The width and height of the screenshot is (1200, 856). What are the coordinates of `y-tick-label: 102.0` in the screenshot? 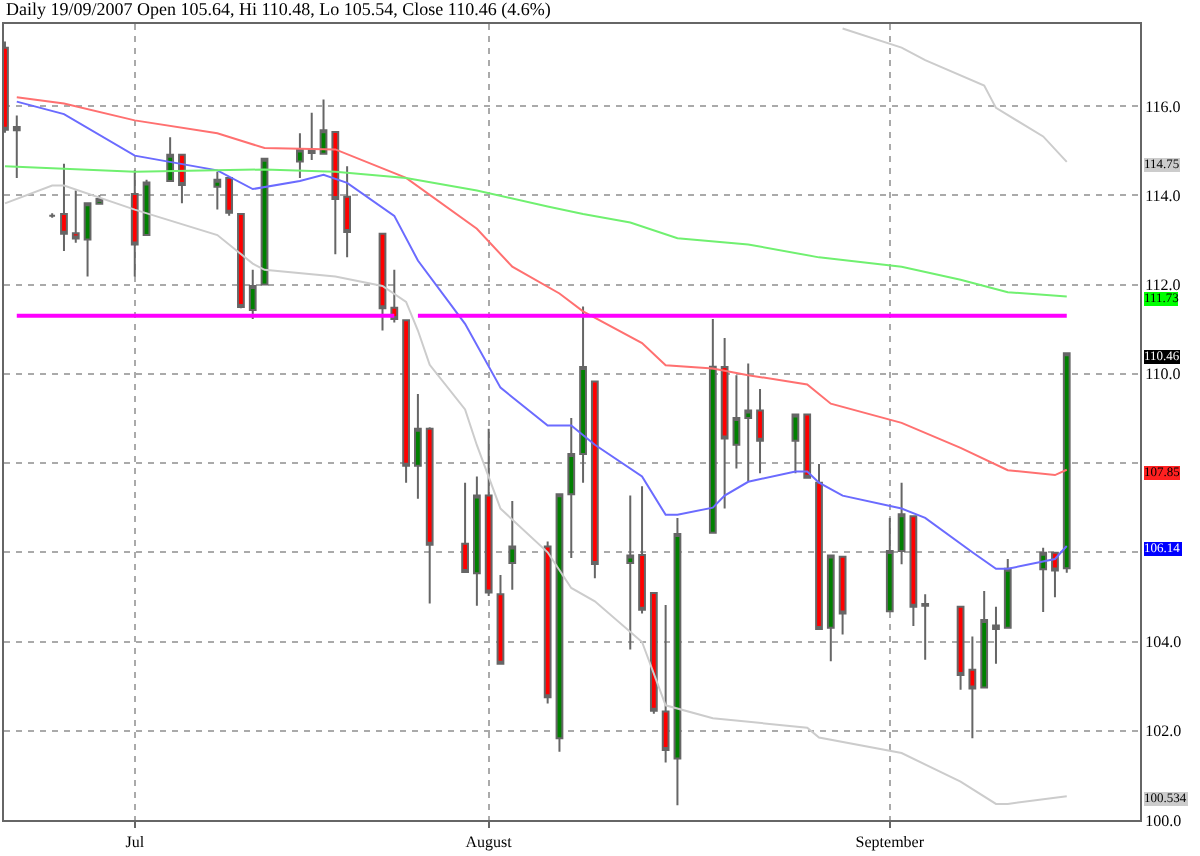 It's located at (1163, 731).